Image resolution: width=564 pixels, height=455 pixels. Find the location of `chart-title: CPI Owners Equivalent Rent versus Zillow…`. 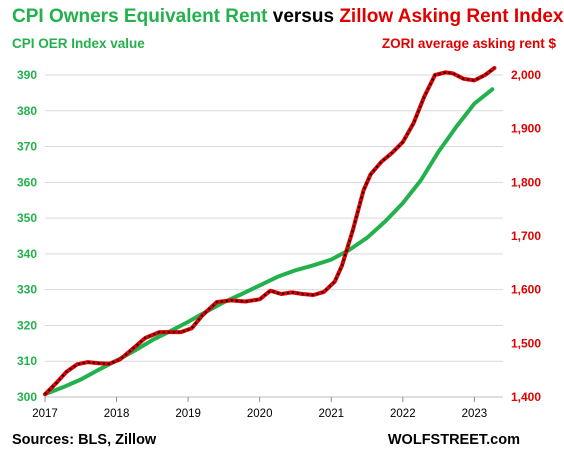

chart-title: CPI Owners Equivalent Rent versus Zillow… is located at coordinates (288, 16).